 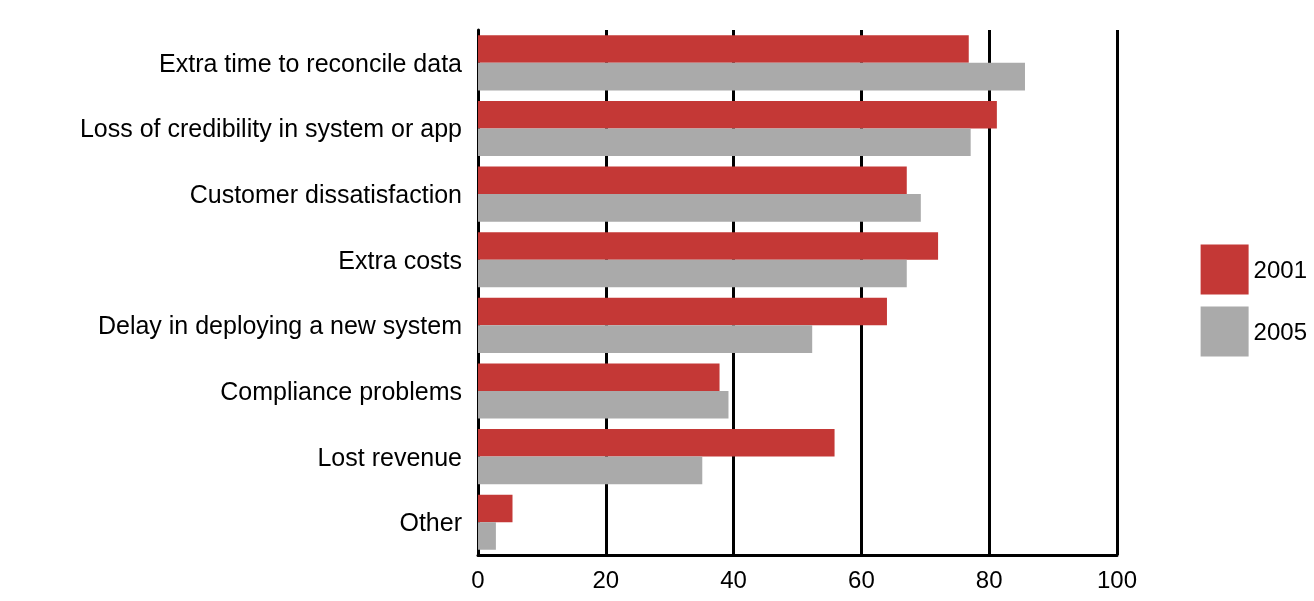 What do you see at coordinates (279, 325) in the screenshot?
I see `y-tick-label: Delay in deploying a new system` at bounding box center [279, 325].